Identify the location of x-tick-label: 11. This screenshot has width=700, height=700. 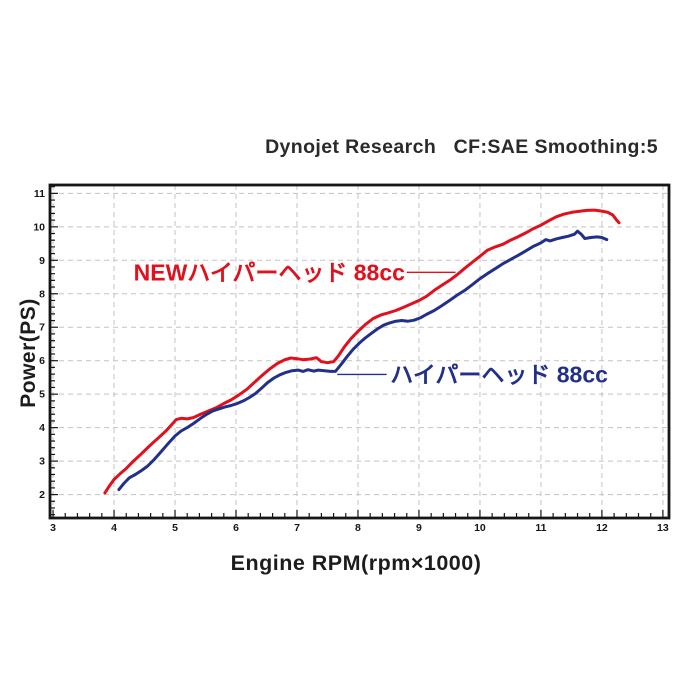
(540, 528).